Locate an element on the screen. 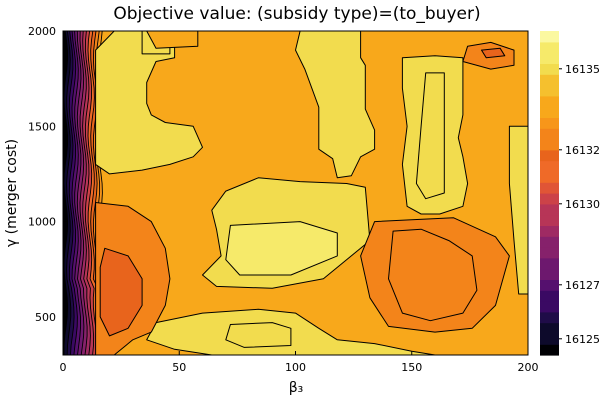 This screenshot has height=404, width=600. colorbar-tick-label: 16127 is located at coordinates (582, 285).